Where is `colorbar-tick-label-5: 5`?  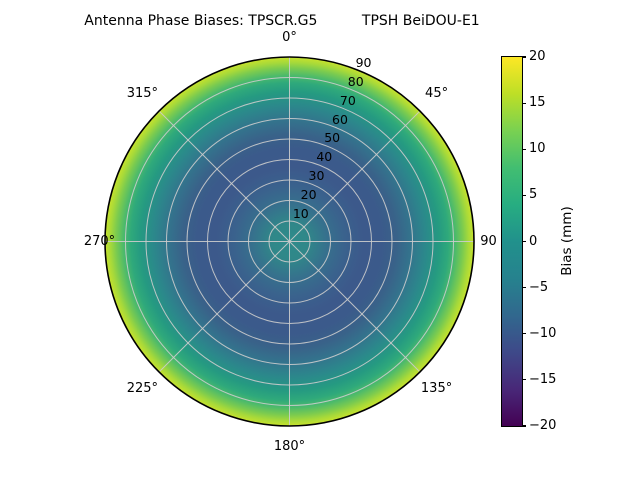
colorbar-tick-label-5: 5 is located at coordinates (533, 195).